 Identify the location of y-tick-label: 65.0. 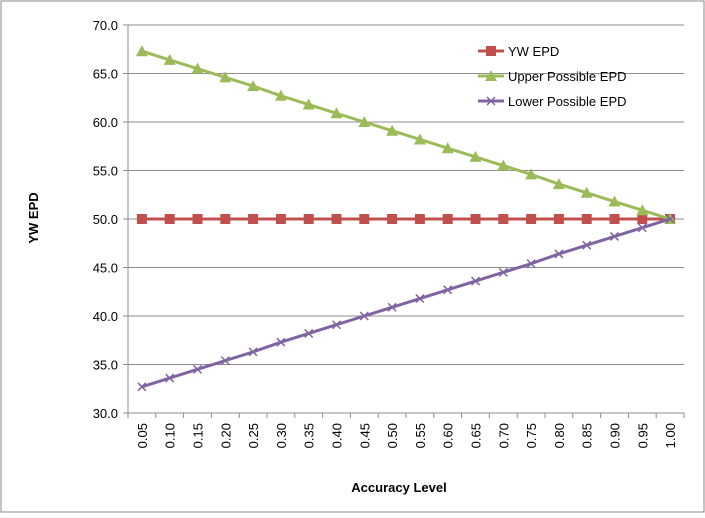
(105, 74).